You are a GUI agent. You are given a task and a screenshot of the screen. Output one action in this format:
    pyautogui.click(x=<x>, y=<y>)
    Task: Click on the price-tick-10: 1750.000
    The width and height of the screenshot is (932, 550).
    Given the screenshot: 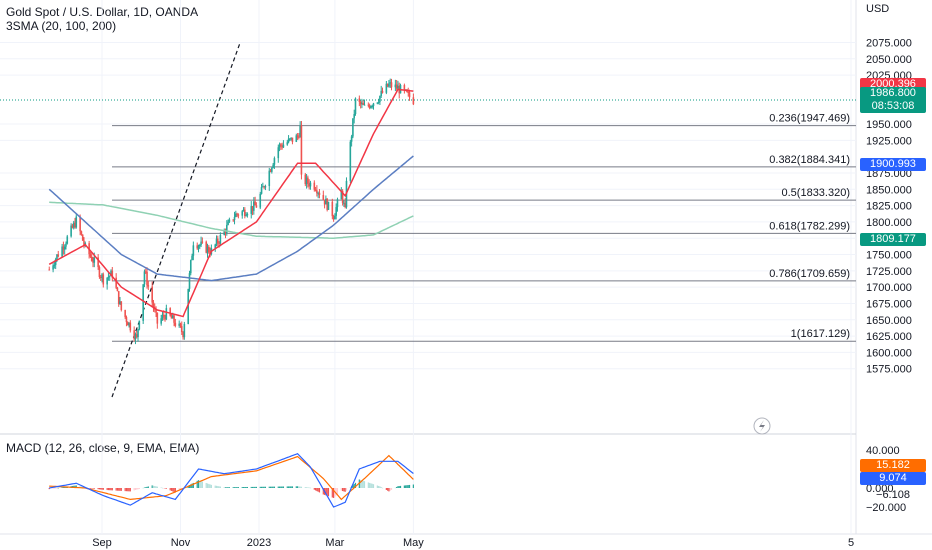 What is the action you would take?
    pyautogui.click(x=889, y=256)
    